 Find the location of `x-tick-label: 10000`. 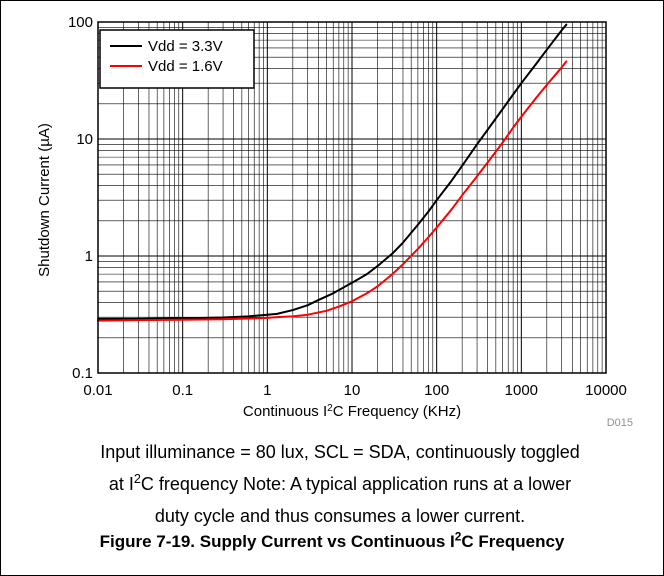

x-tick-label: 10000 is located at coordinates (606, 390).